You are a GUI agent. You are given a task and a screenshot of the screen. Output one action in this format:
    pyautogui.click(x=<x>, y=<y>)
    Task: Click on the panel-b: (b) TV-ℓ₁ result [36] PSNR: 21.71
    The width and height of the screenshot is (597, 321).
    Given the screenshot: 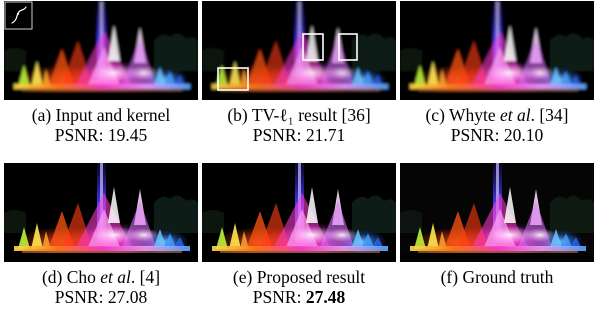 What is the action you would take?
    pyautogui.click(x=299, y=73)
    